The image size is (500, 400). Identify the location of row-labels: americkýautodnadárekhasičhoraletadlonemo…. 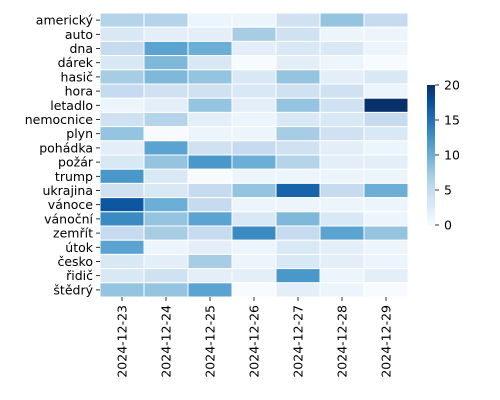
(62, 155).